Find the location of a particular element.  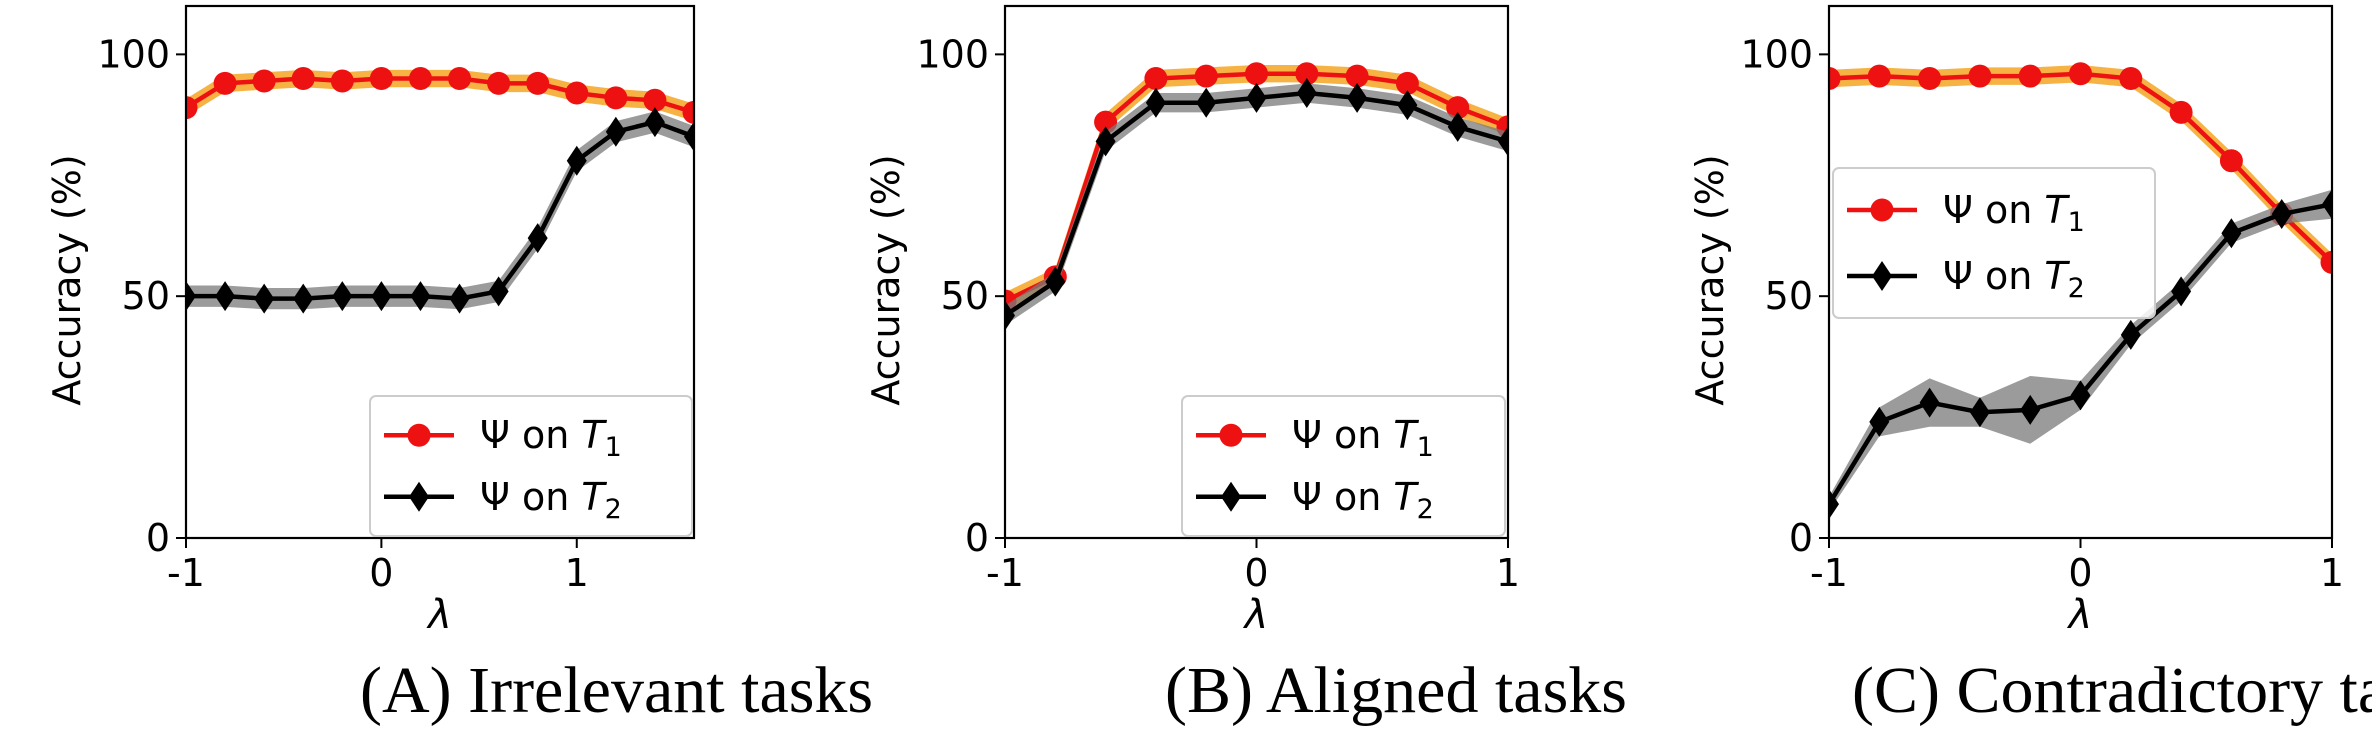

series-t1 is located at coordinates (440, 95).